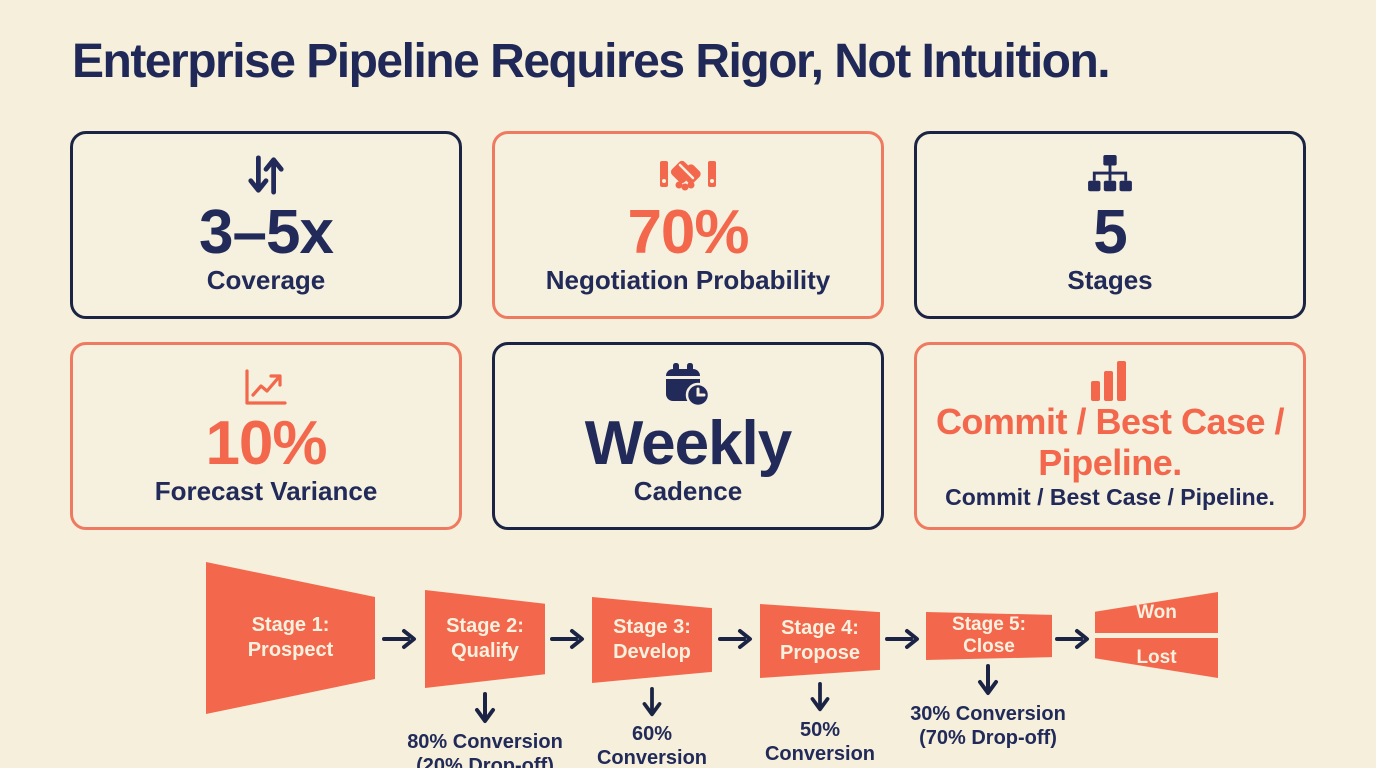 The height and width of the screenshot is (768, 1376). I want to click on stage-label: Stage 1: Prospect, so click(290, 637).